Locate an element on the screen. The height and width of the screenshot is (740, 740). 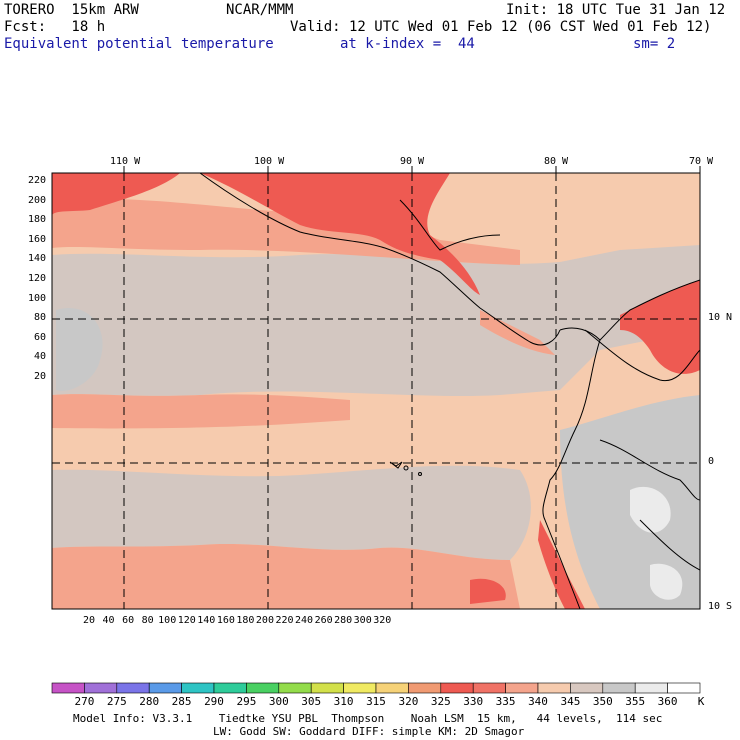
hot-nw is located at coordinates (116, 194).